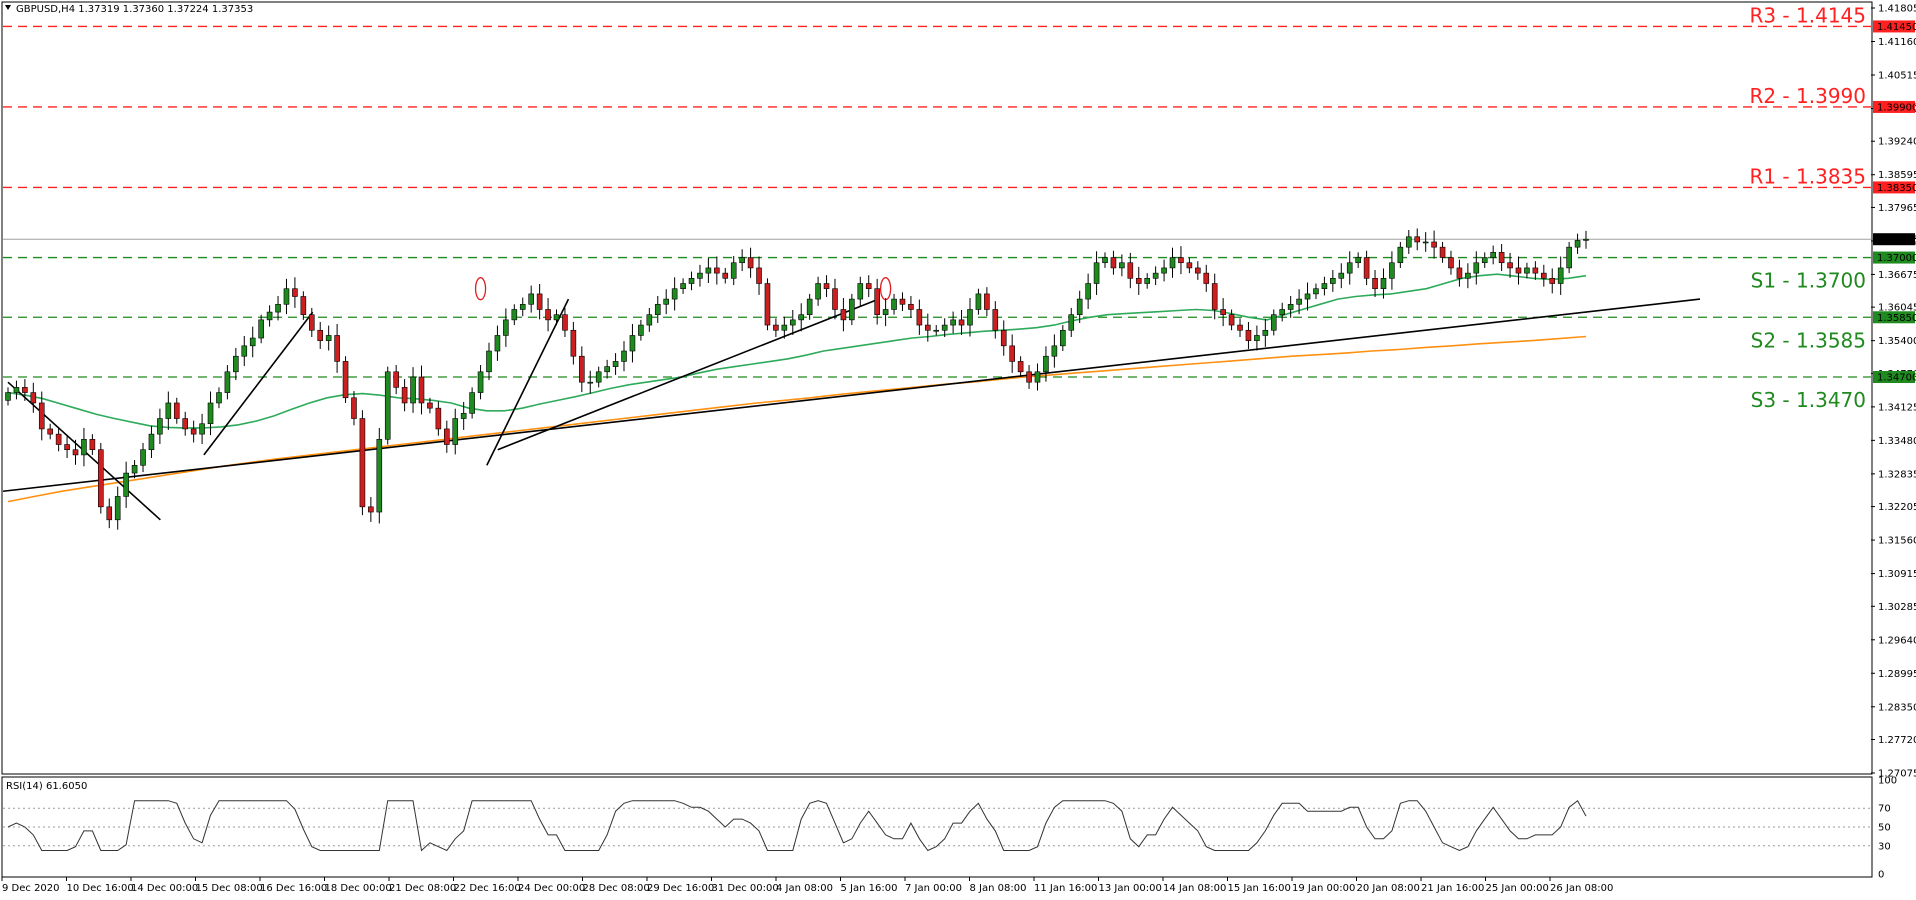 The width and height of the screenshot is (1916, 900). What do you see at coordinates (164, 888) in the screenshot?
I see `x-tick-label: 14 Dec 00:00` at bounding box center [164, 888].